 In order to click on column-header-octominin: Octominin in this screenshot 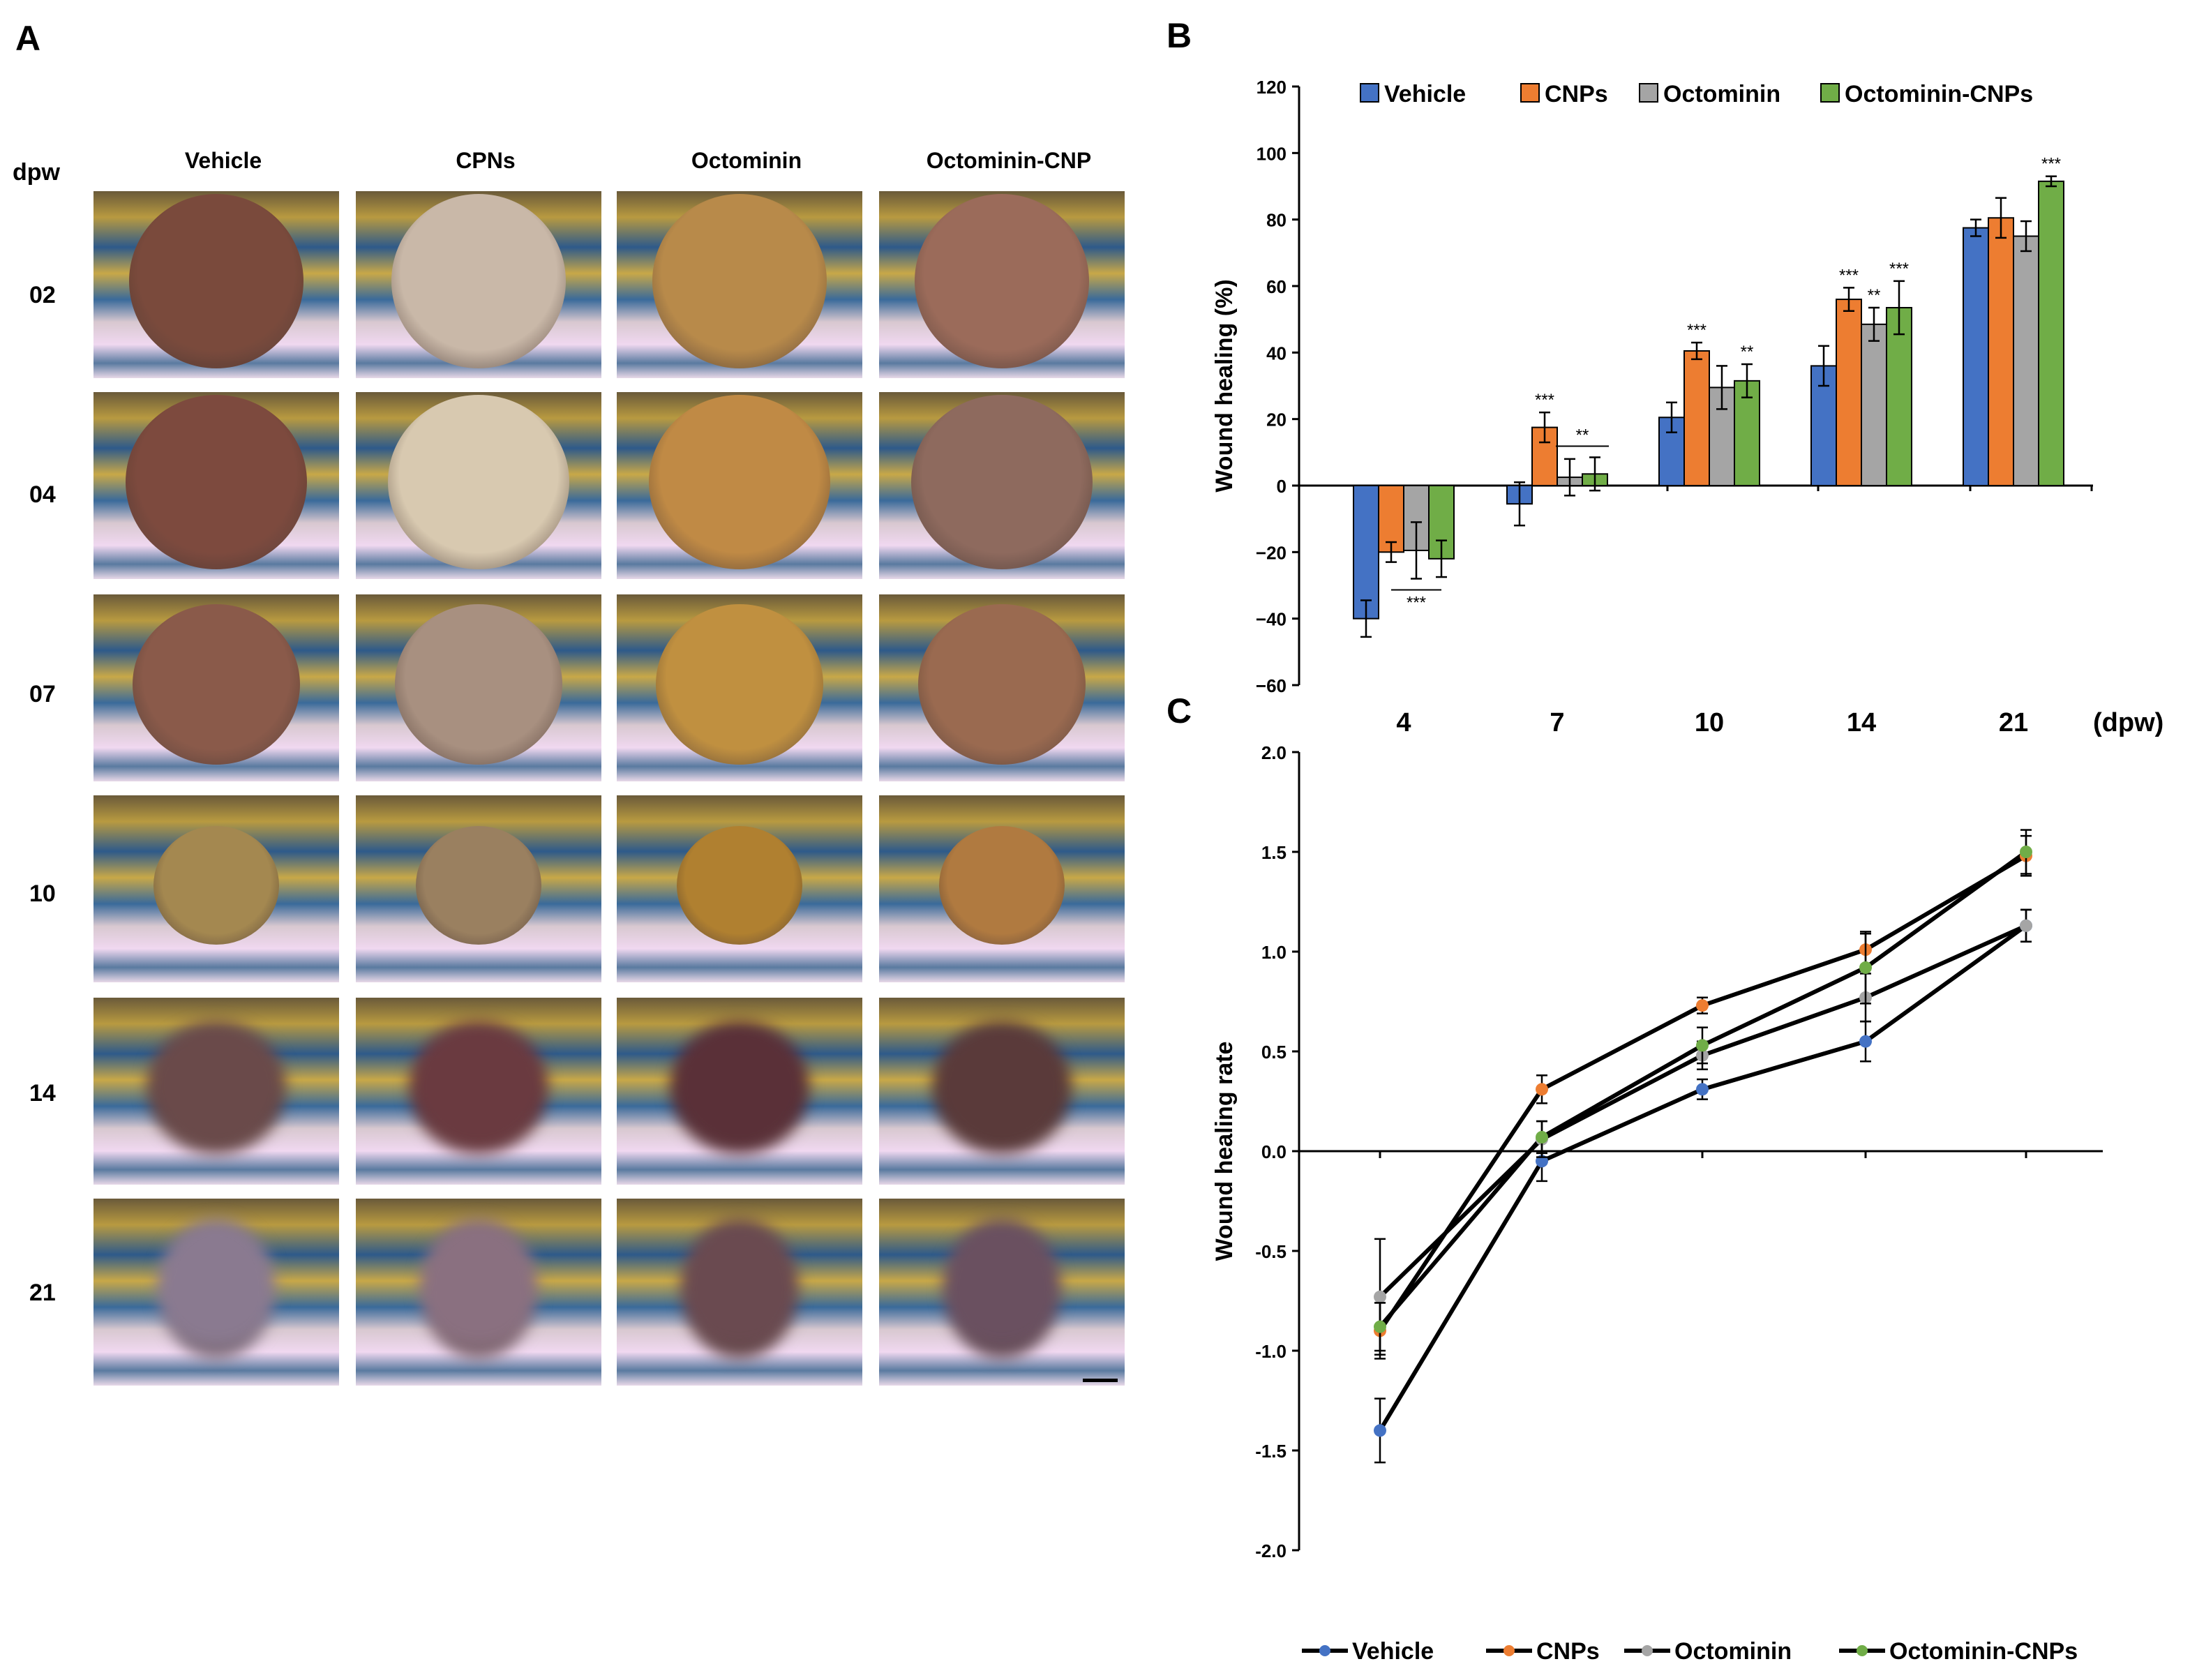, I will do `click(746, 160)`.